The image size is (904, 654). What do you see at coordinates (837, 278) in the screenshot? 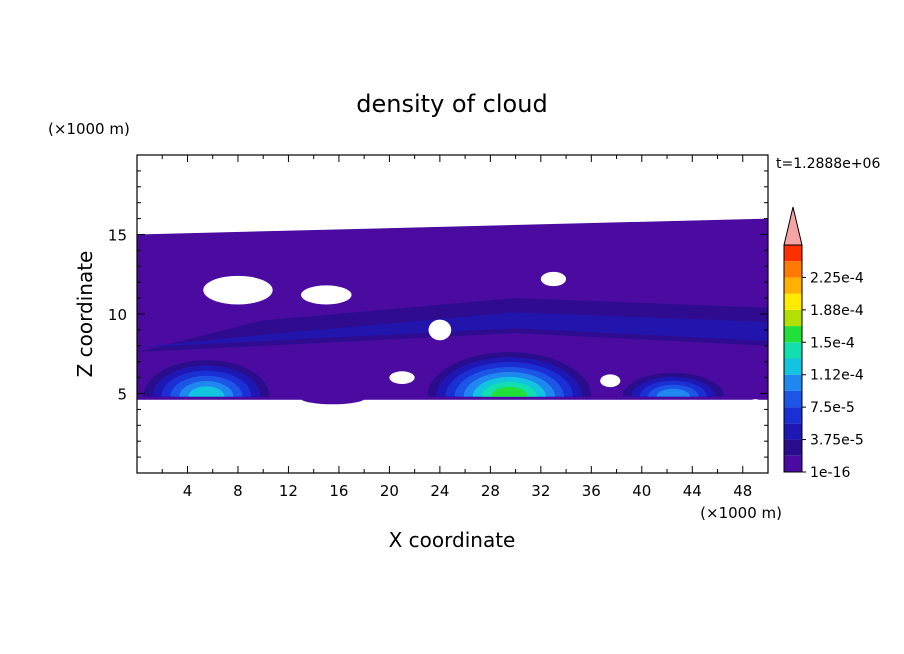
I see `colorbar-label: 2.25e-4` at bounding box center [837, 278].